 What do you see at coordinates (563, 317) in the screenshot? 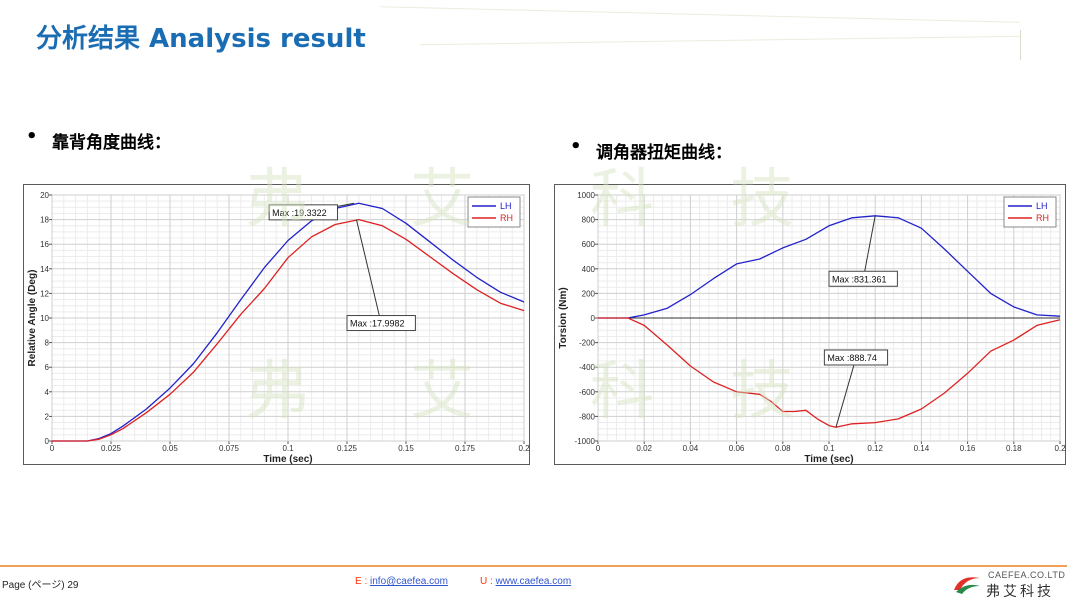
I see `y-axis-label: Torsion (Nm)` at bounding box center [563, 317].